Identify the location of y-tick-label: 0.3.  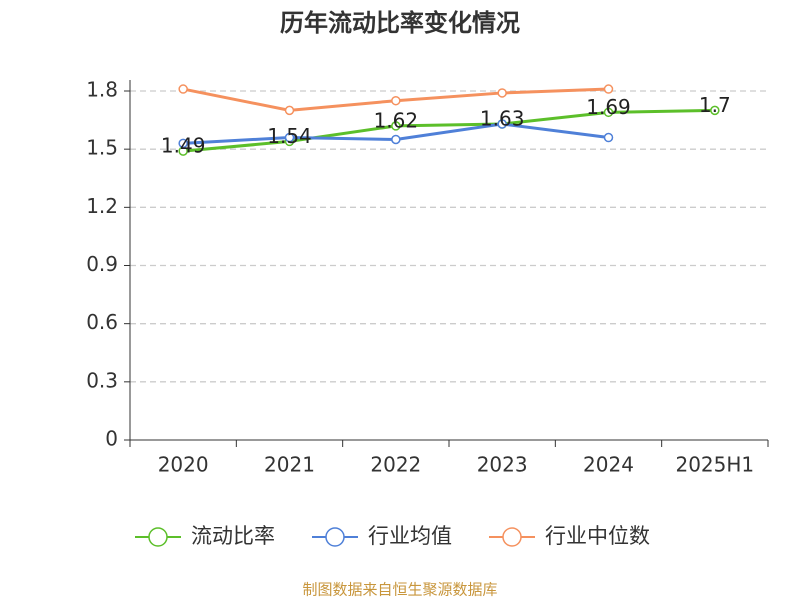
(102, 380).